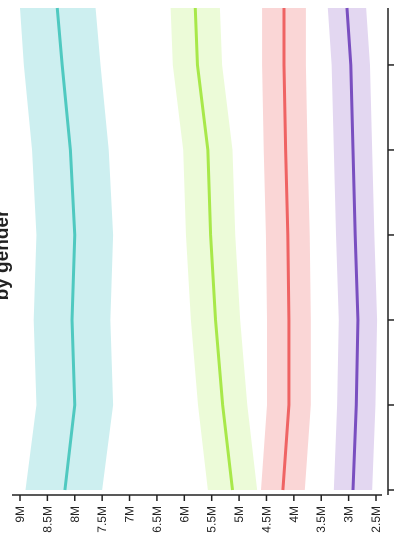 The width and height of the screenshot is (401, 550). Describe the element at coordinates (376, 519) in the screenshot. I see `tick-label: 2.5M` at that location.